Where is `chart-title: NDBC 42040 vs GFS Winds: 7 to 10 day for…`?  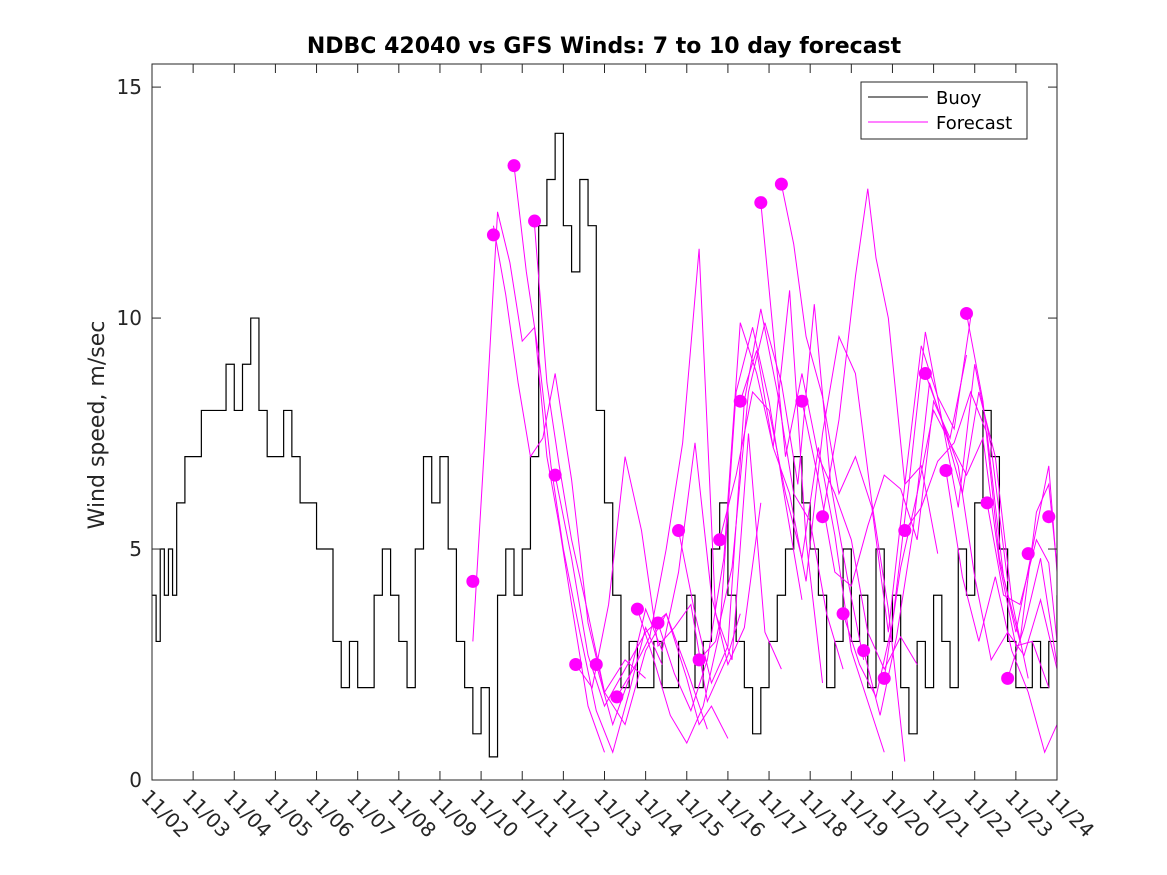
chart-title: NDBC 42040 vs GFS Winds: 7 to 10 day for… is located at coordinates (604, 46).